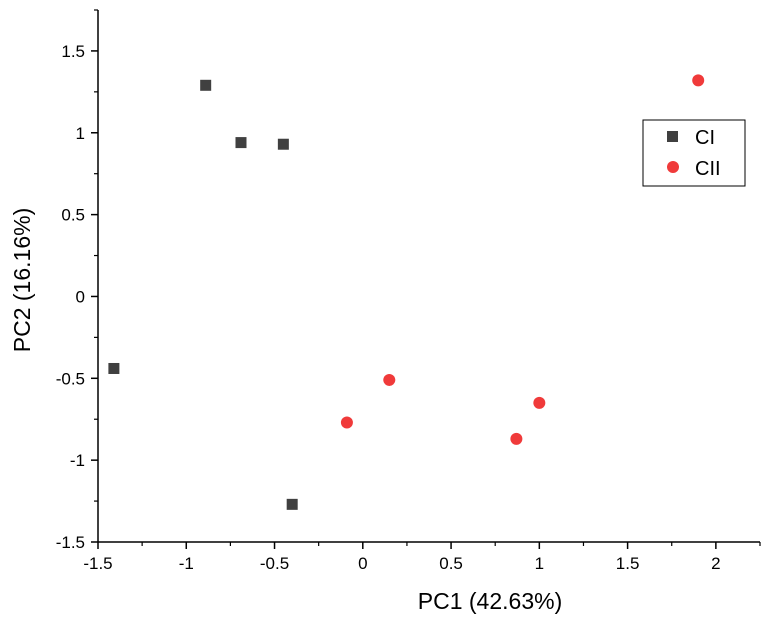 Image resolution: width=775 pixels, height=617 pixels. Describe the element at coordinates (539, 563) in the screenshot. I see `x-tick-label: 1` at that location.